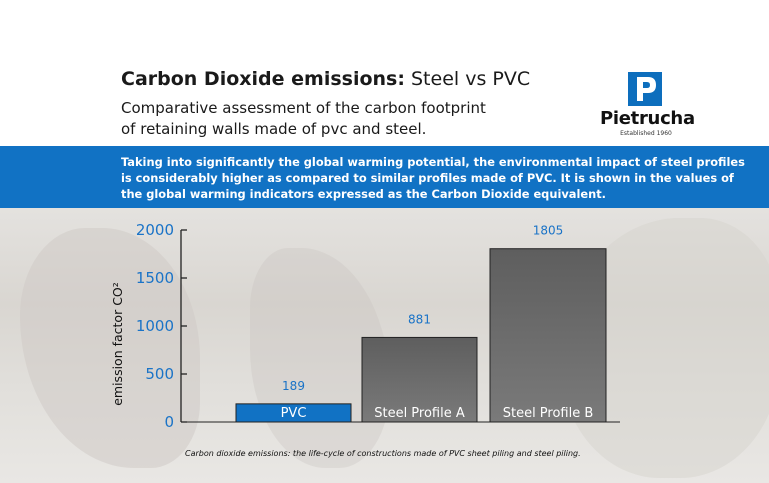 Image resolution: width=769 pixels, height=483 pixels. I want to click on y-tick-label: 1000, so click(155, 326).